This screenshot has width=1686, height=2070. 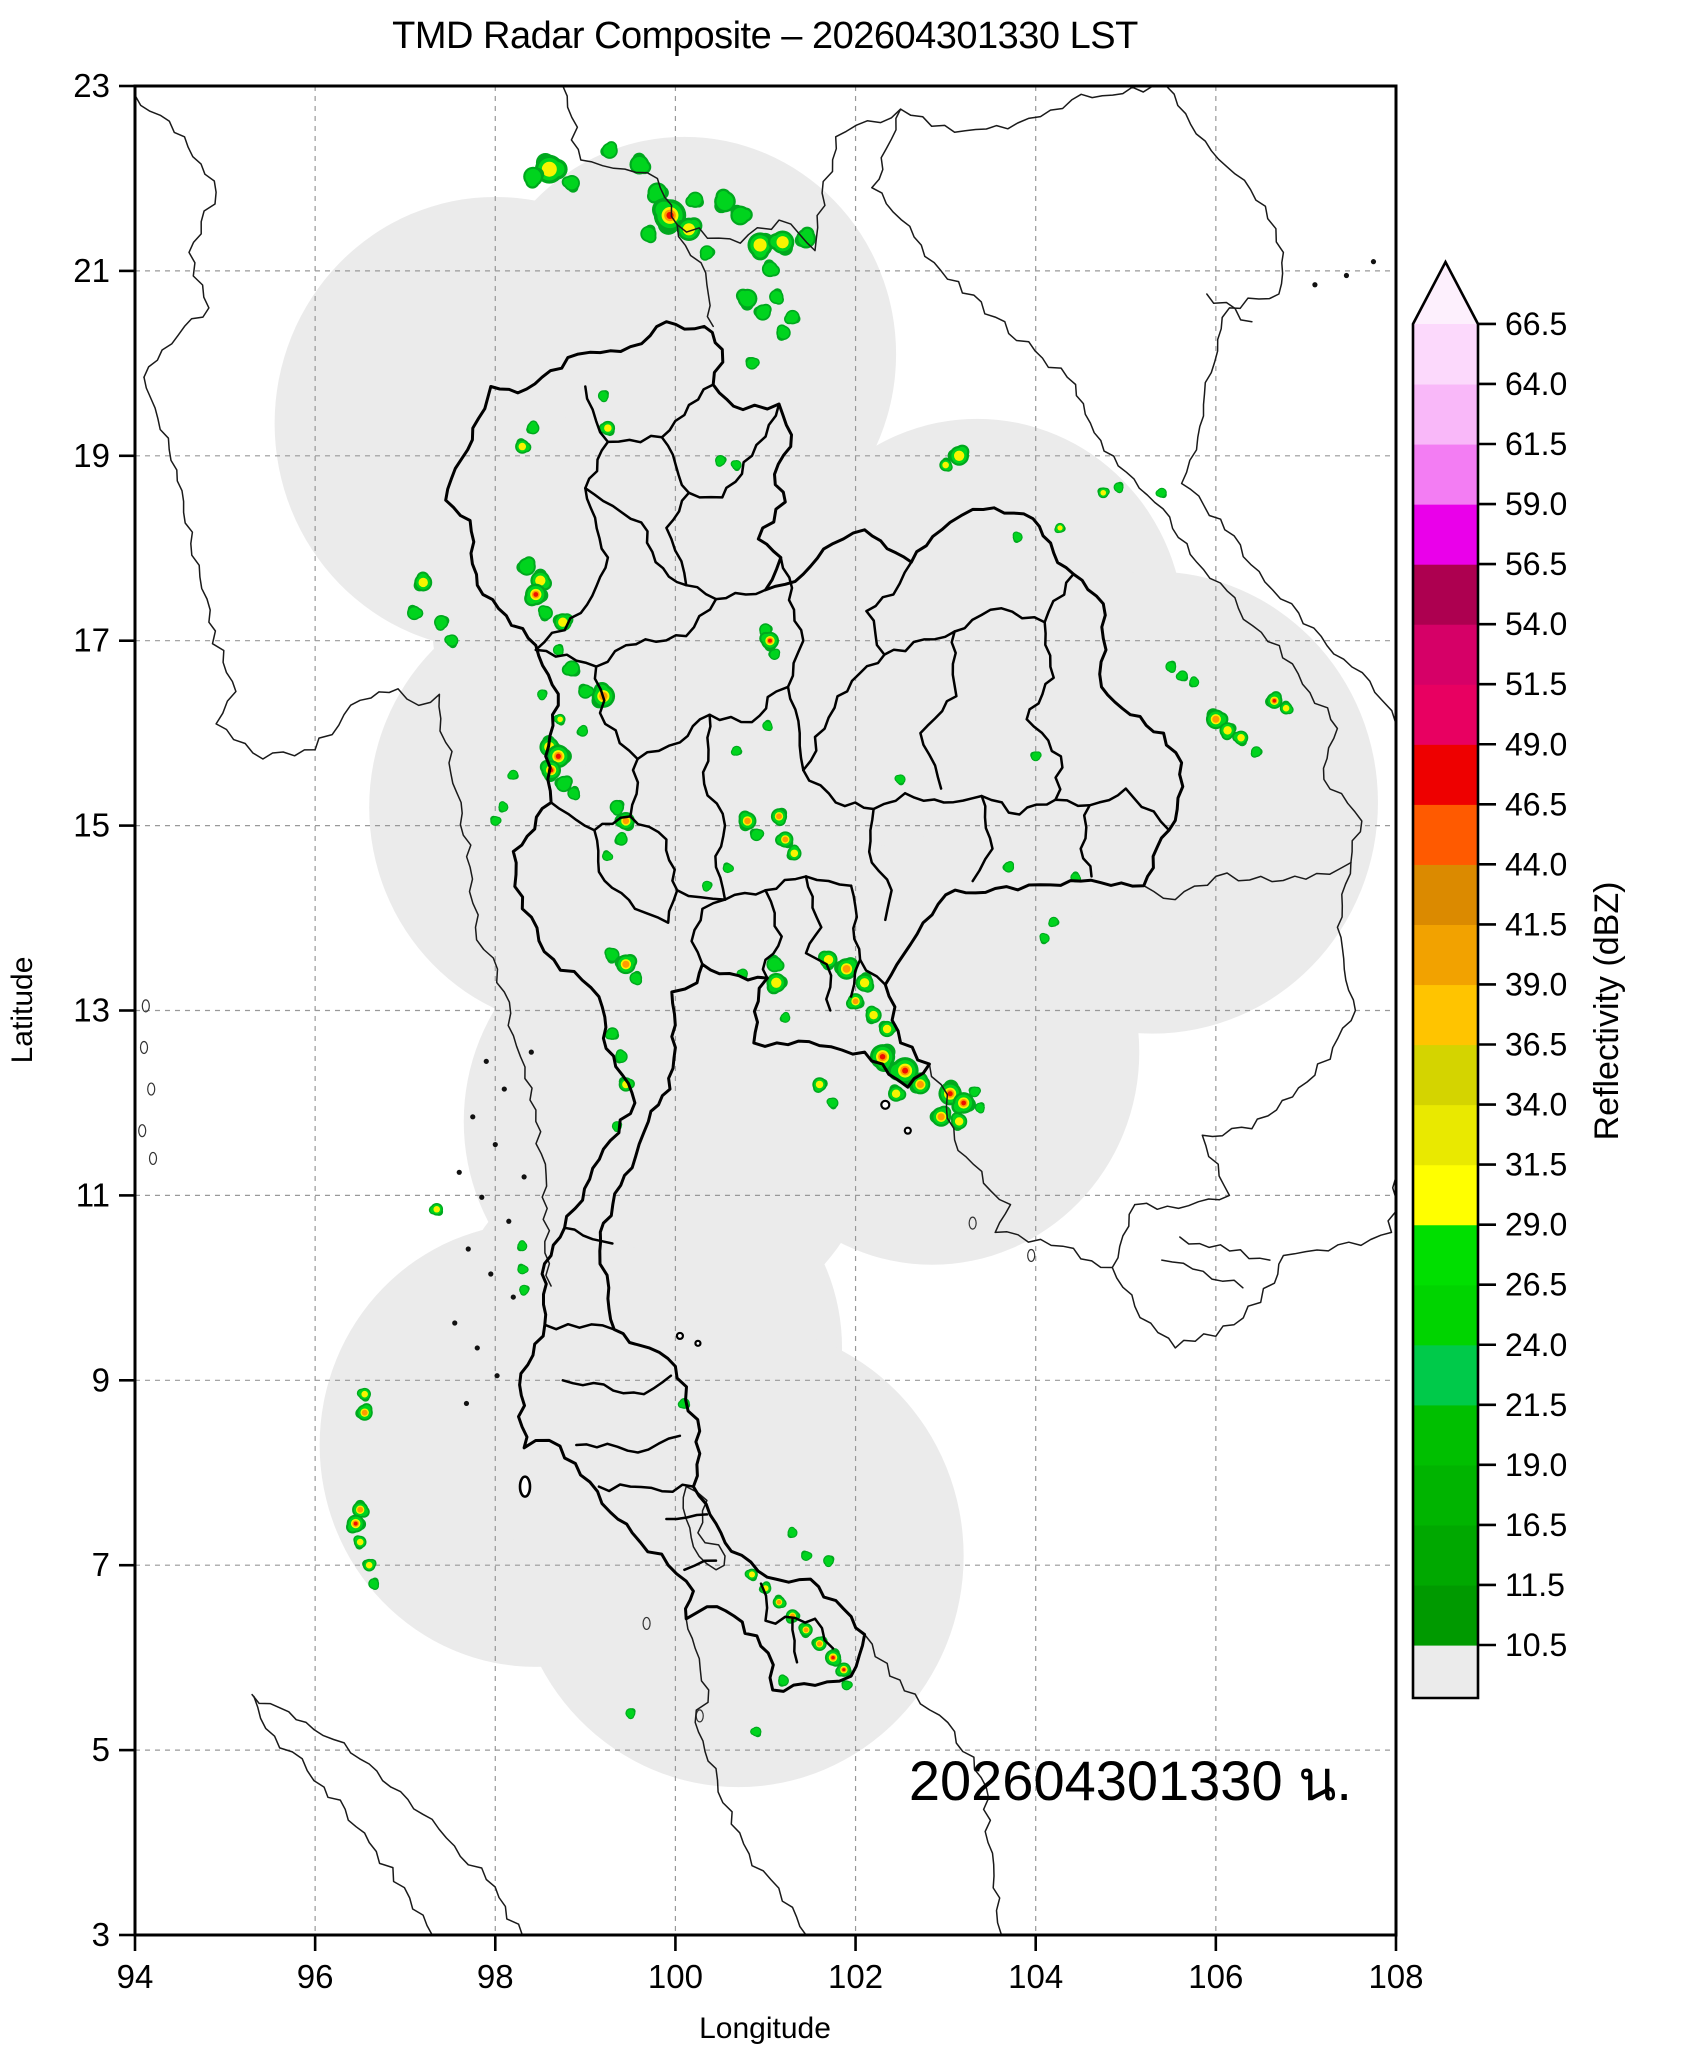 I want to click on y-tick-label: 7, so click(x=101, y=1564).